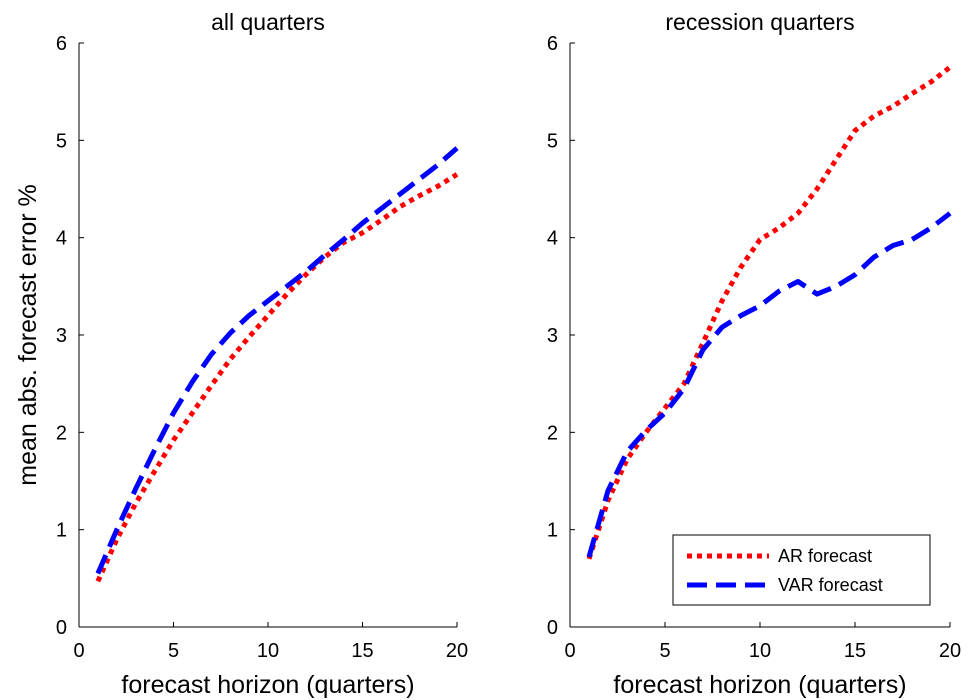 This screenshot has width=974, height=700. What do you see at coordinates (268, 22) in the screenshot?
I see `chart-title: all quarters` at bounding box center [268, 22].